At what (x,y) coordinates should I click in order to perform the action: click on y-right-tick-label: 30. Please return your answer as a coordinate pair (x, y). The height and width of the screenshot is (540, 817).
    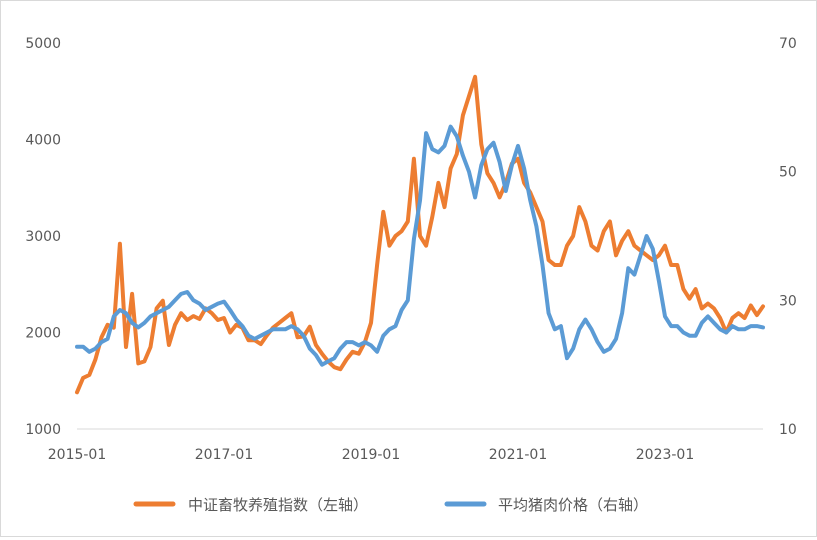
    Looking at the image, I should click on (788, 301).